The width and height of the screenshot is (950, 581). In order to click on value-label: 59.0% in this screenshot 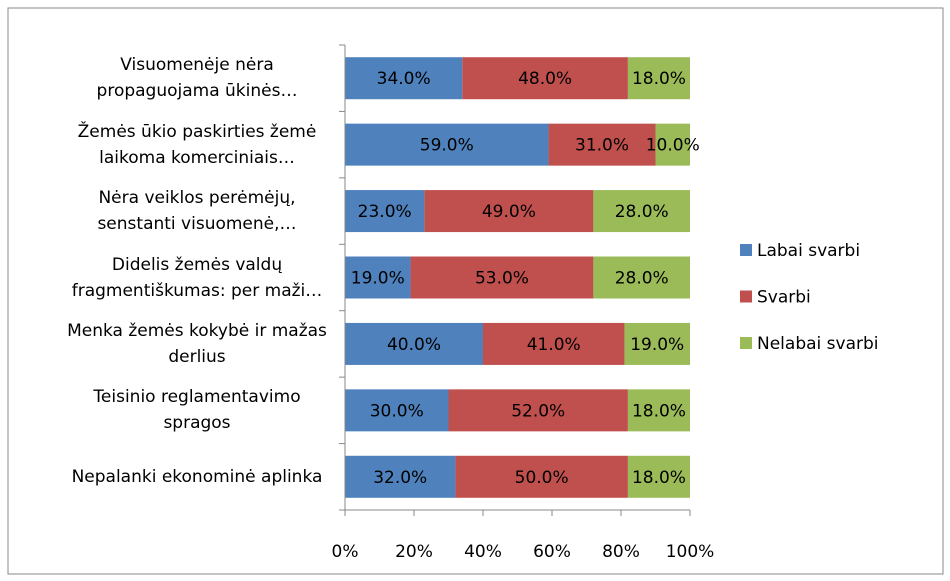, I will do `click(447, 146)`.